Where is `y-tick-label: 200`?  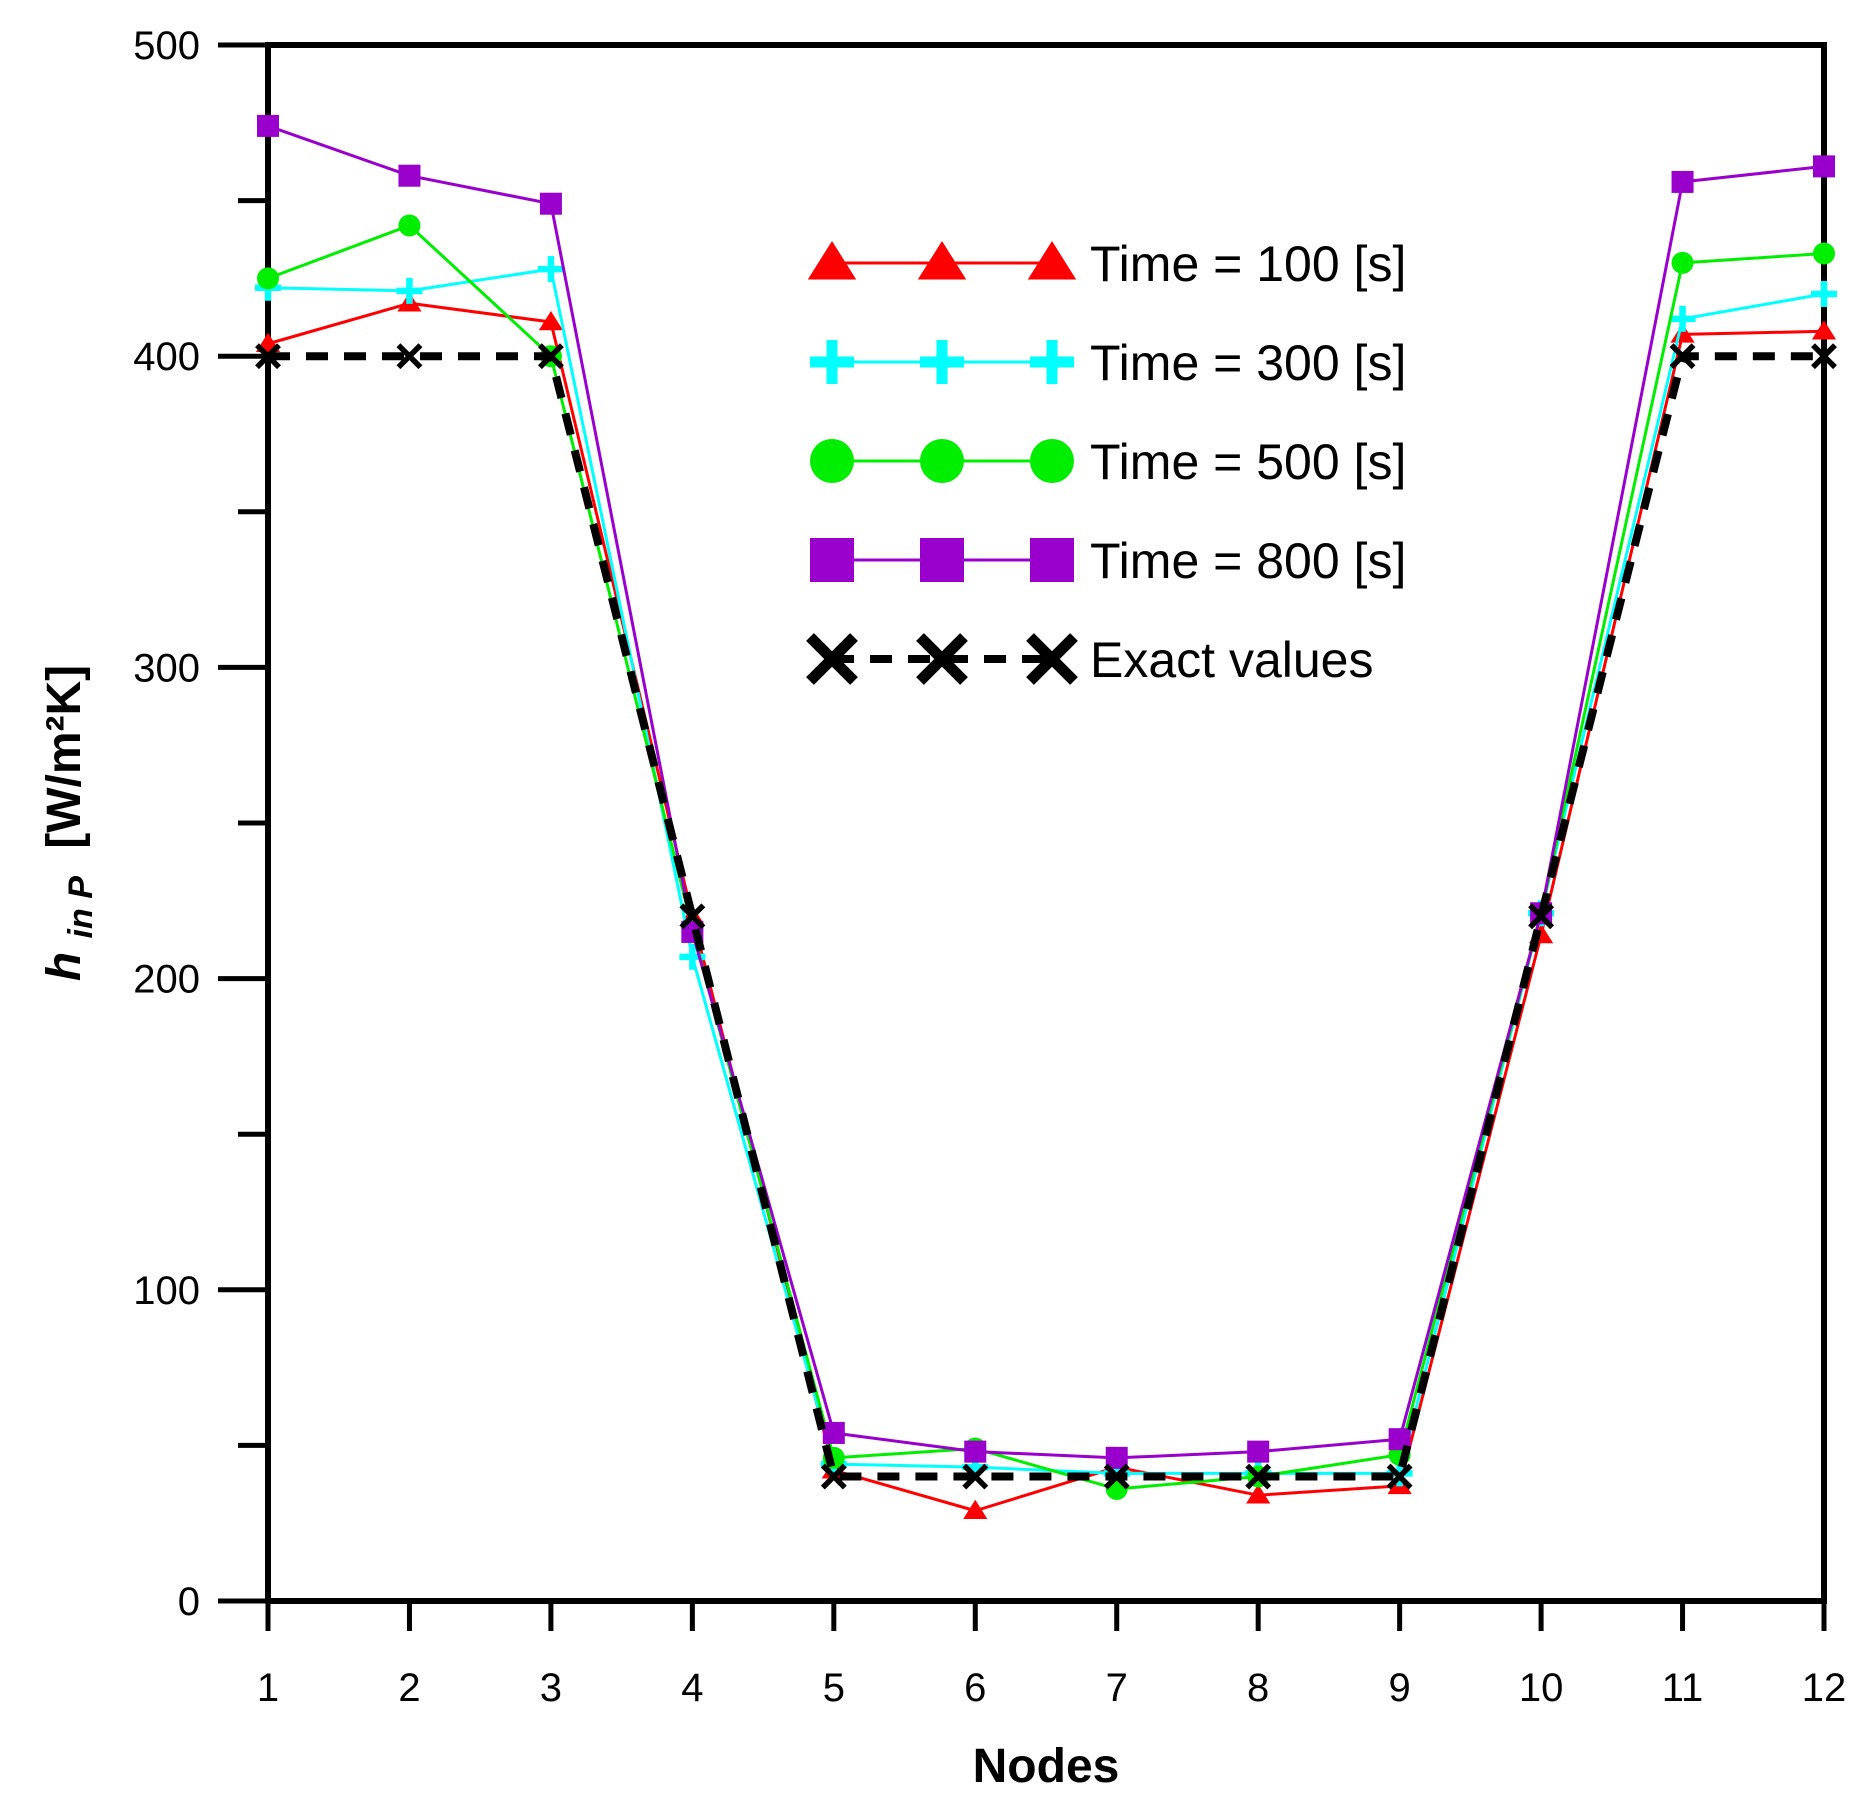
y-tick-label: 200 is located at coordinates (166, 980).